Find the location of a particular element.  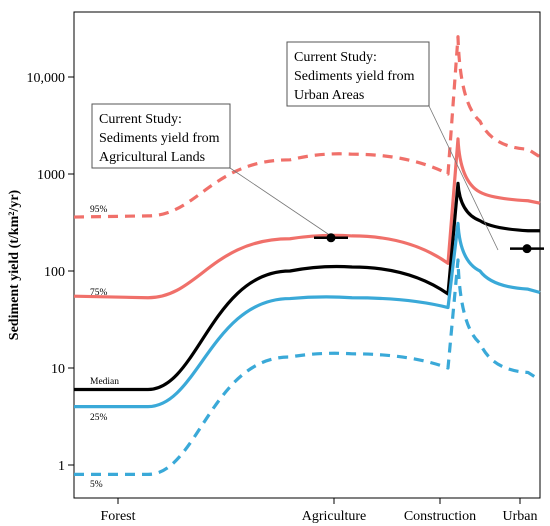

y-tick-label: 100 is located at coordinates (54, 272).